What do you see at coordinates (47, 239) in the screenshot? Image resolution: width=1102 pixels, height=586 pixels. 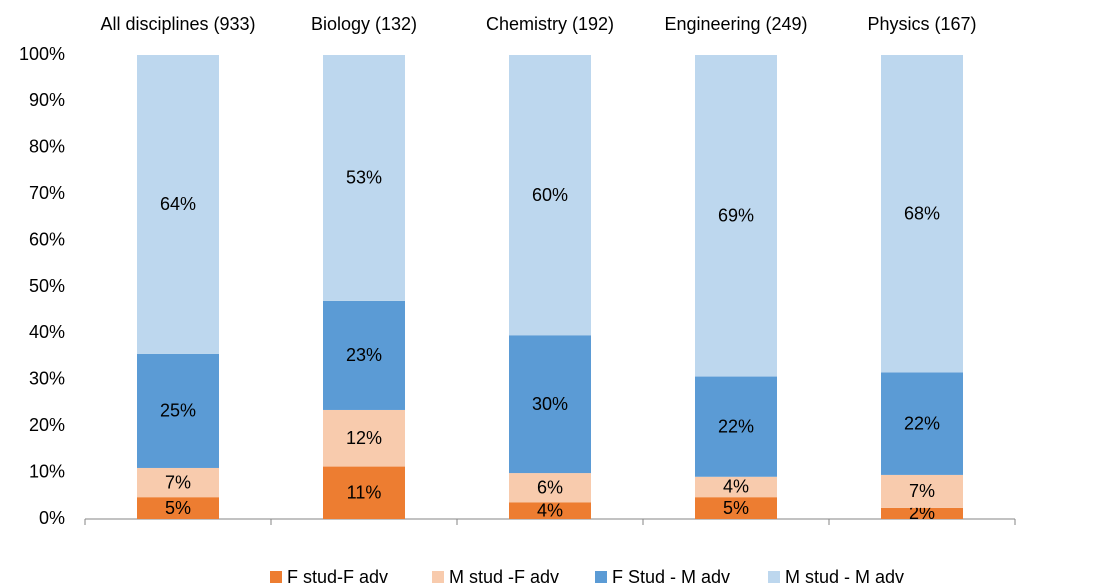 I see `y-tick-label: 60%` at bounding box center [47, 239].